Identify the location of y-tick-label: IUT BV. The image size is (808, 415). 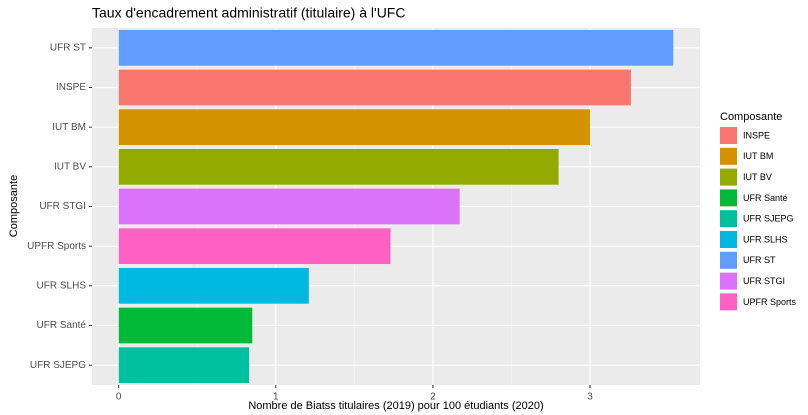
(70, 166).